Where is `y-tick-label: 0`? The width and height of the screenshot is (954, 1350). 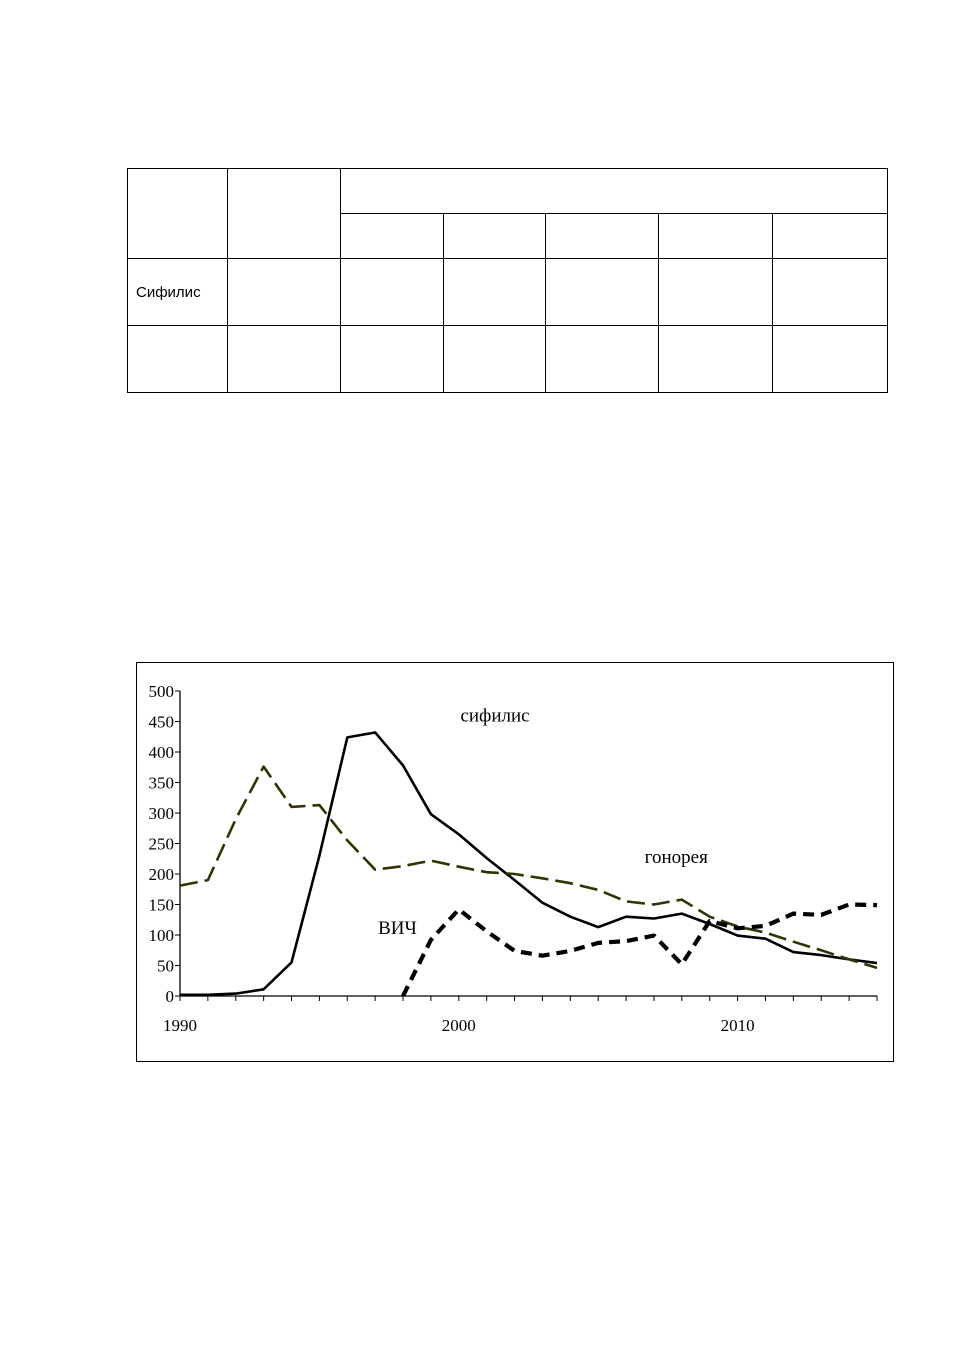 y-tick-label: 0 is located at coordinates (170, 996).